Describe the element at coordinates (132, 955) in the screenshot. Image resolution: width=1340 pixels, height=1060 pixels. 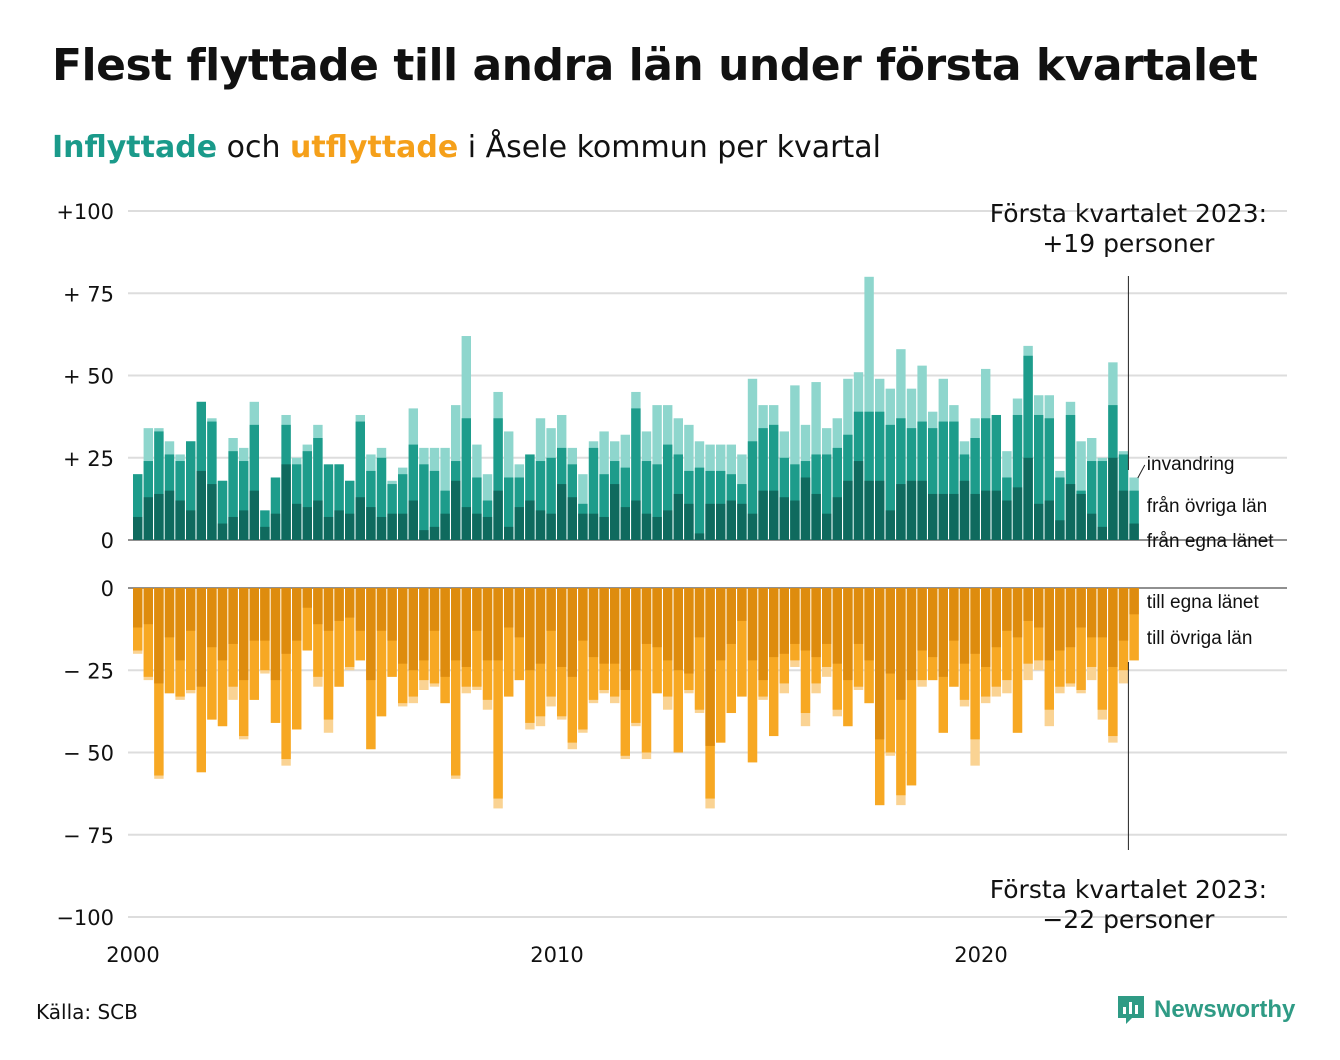
I see `x-tick-label: 2000` at that location.